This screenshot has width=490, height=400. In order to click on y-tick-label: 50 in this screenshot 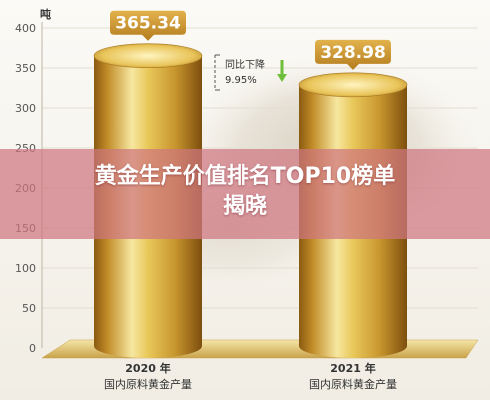, I will do `click(29, 308)`.